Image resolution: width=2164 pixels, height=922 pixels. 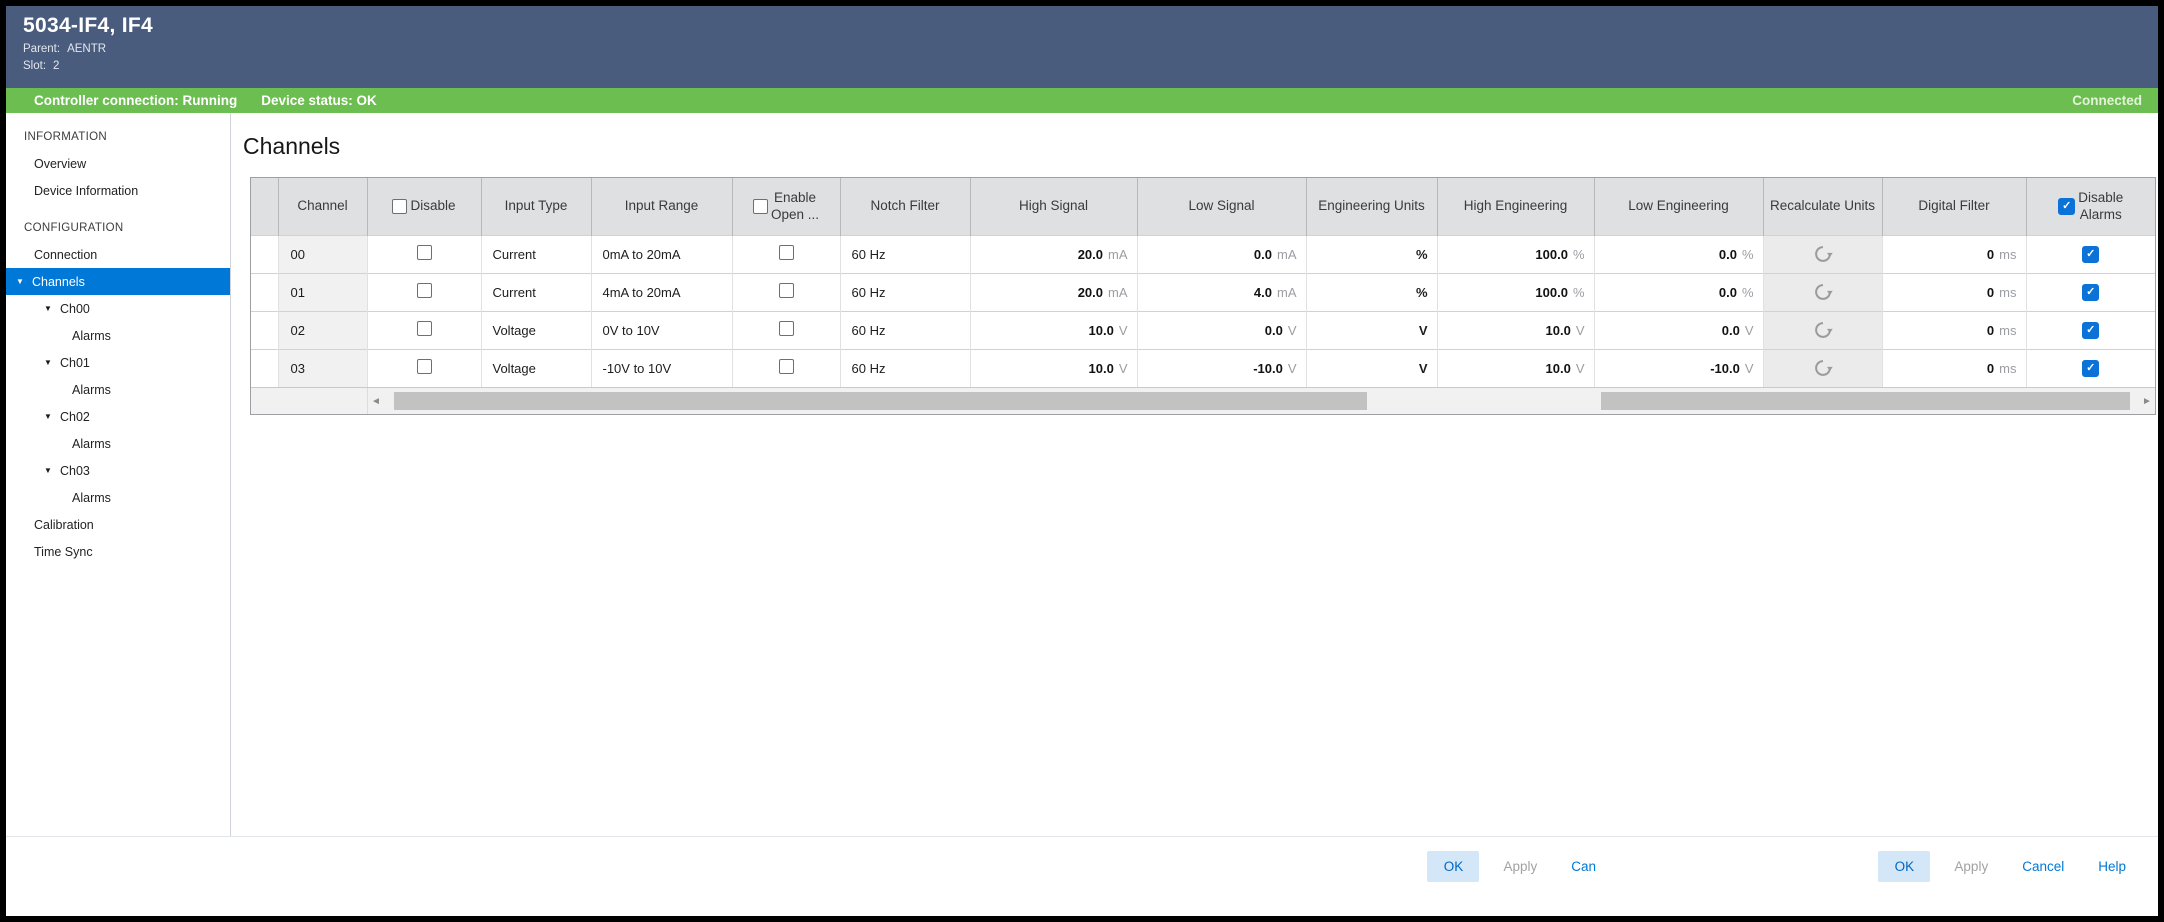 What do you see at coordinates (118, 389) in the screenshot?
I see `sidebar-item-ch01-alarms: Alarms` at bounding box center [118, 389].